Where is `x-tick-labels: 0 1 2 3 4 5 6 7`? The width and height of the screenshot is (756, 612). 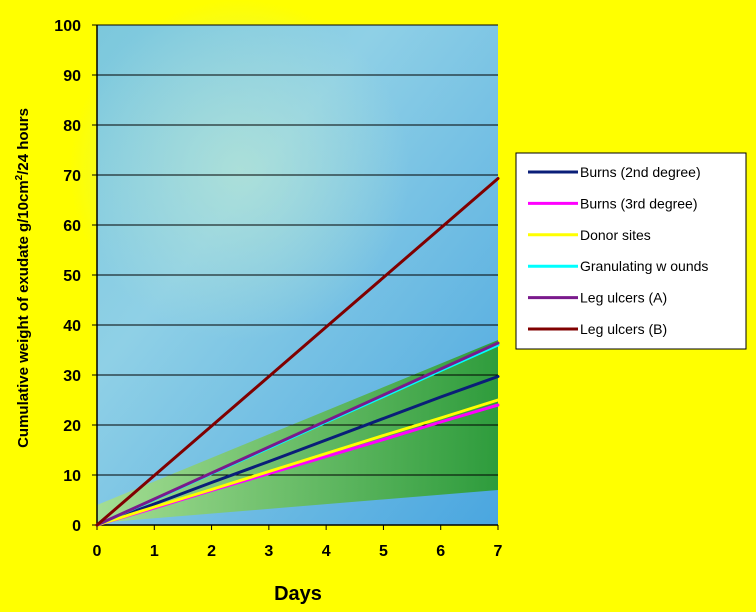 x-tick-labels: 0 1 2 3 4 5 6 7 is located at coordinates (298, 551).